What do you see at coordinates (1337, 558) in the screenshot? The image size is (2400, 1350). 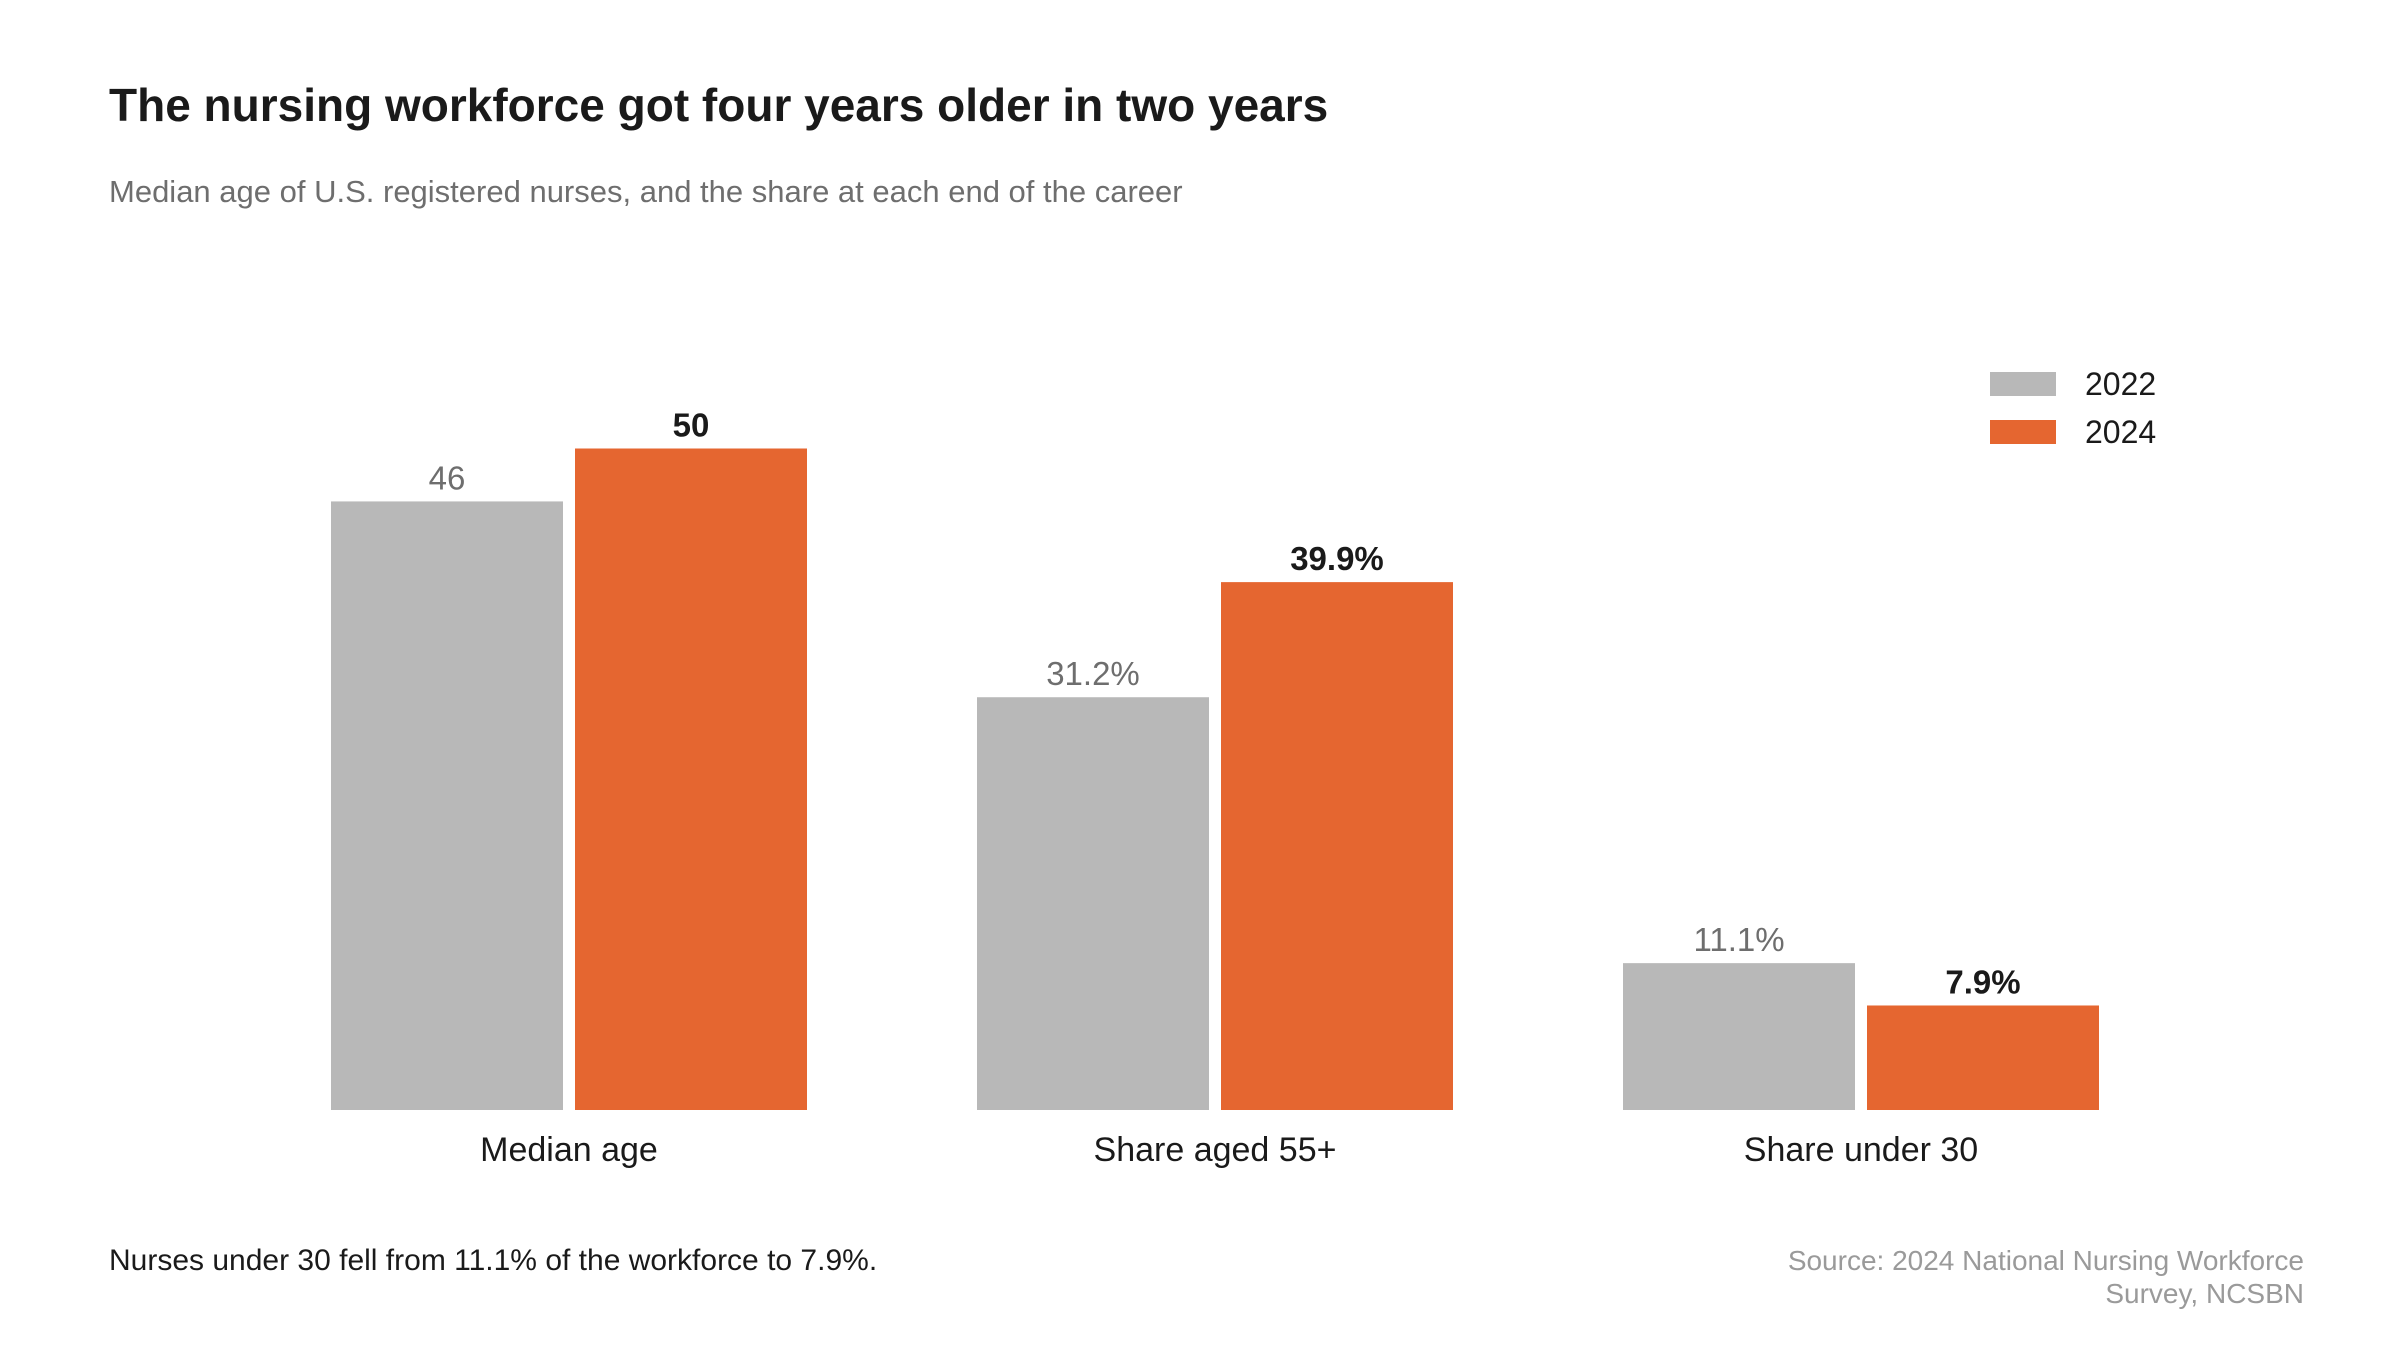 I see `value-label-2024-1: 39.9%` at bounding box center [1337, 558].